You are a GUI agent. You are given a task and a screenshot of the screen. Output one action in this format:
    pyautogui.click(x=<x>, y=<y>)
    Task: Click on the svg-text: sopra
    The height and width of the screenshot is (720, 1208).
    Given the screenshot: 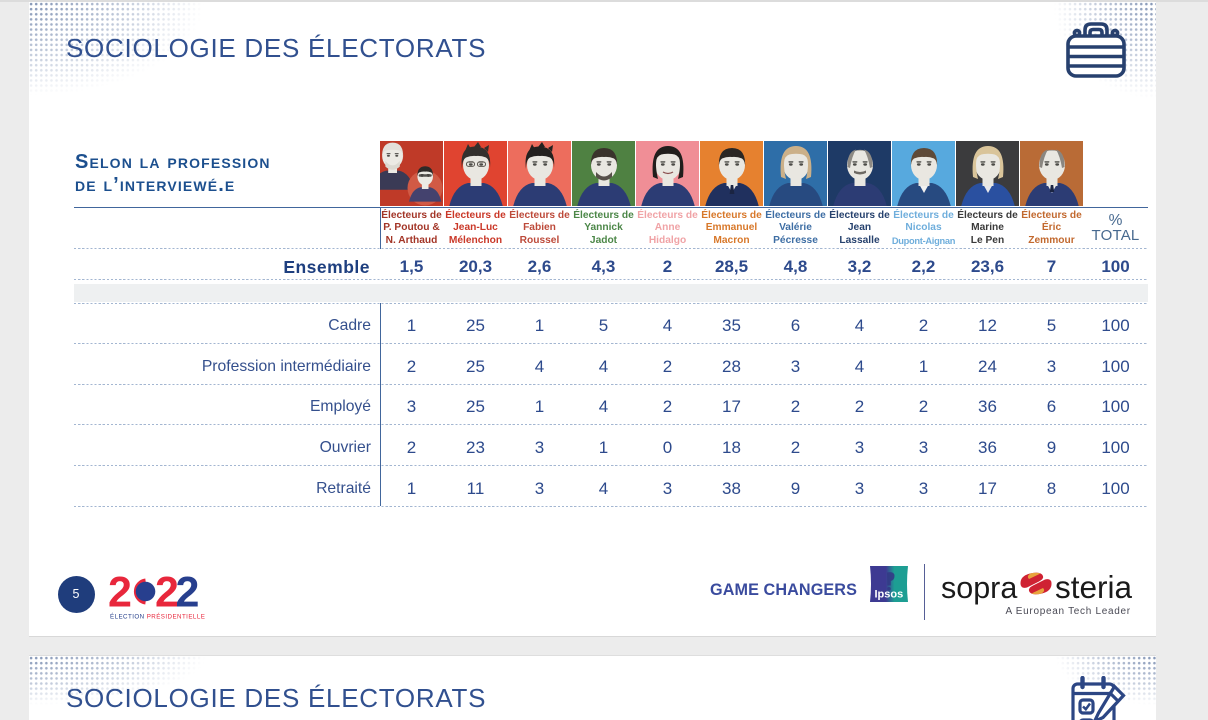 What is the action you would take?
    pyautogui.click(x=979, y=588)
    